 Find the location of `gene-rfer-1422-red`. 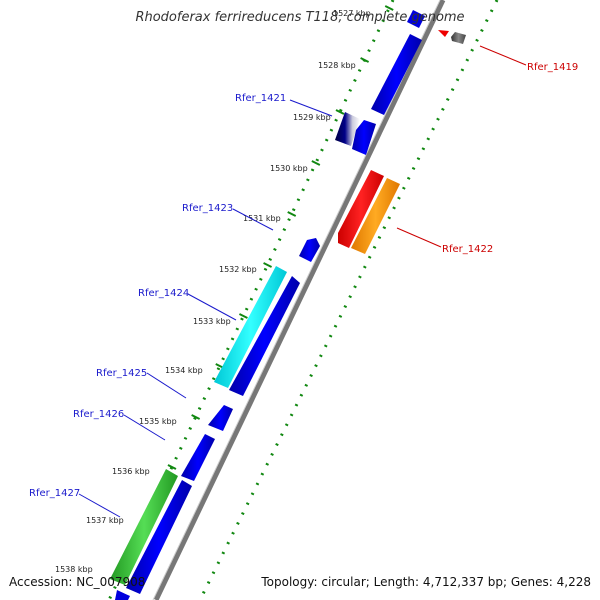

gene-rfer-1422-red is located at coordinates (361, 209).